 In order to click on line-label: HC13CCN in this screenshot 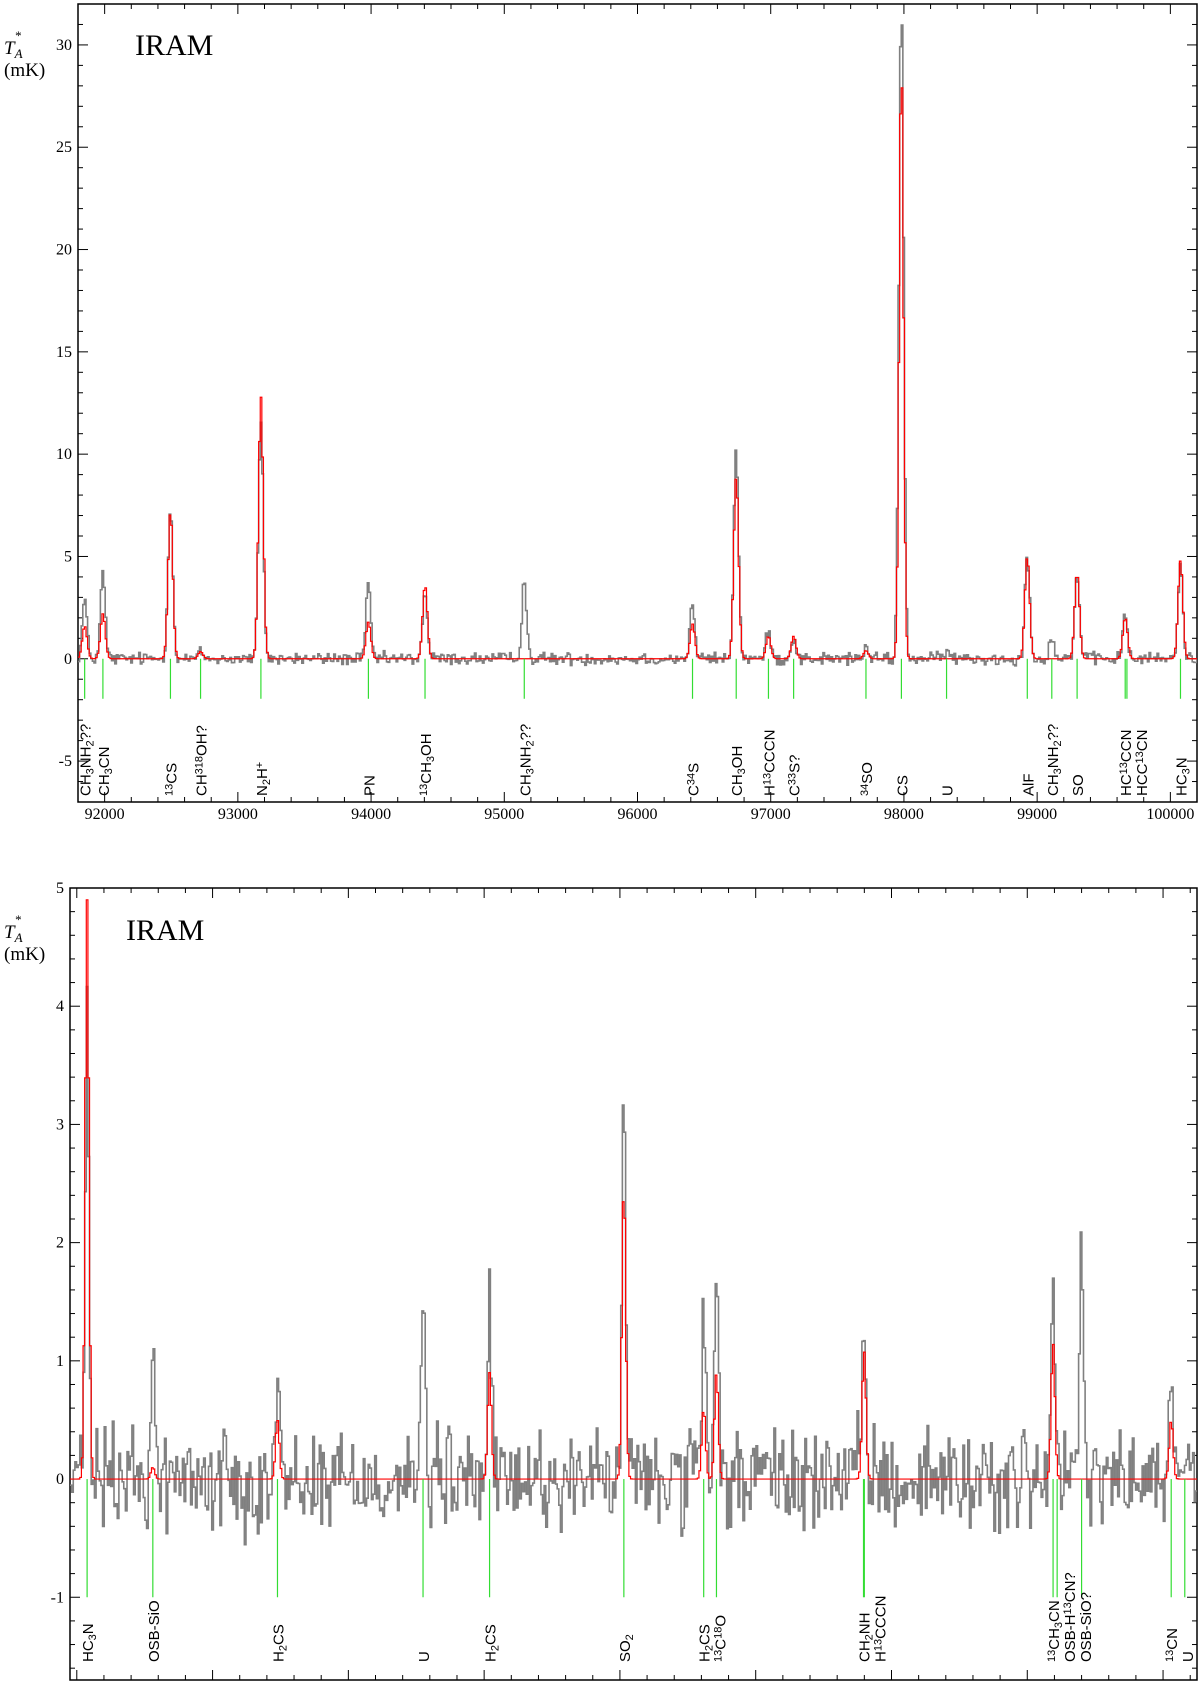, I will do `click(1126, 763)`.